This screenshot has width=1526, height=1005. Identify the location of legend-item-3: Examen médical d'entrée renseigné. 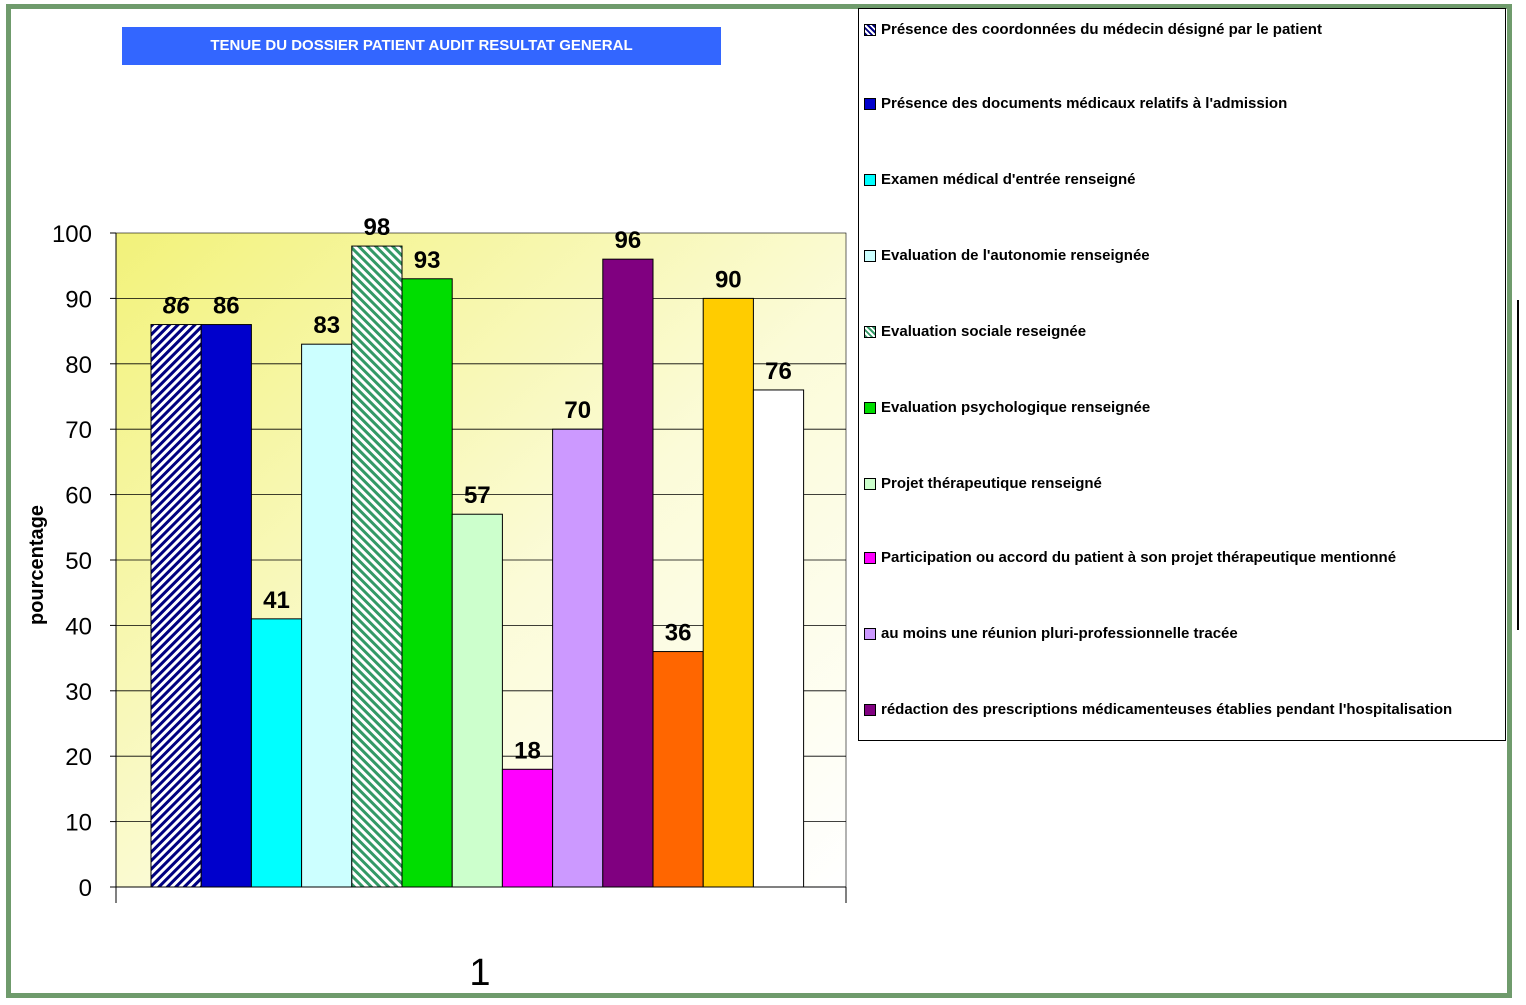
(1000, 180).